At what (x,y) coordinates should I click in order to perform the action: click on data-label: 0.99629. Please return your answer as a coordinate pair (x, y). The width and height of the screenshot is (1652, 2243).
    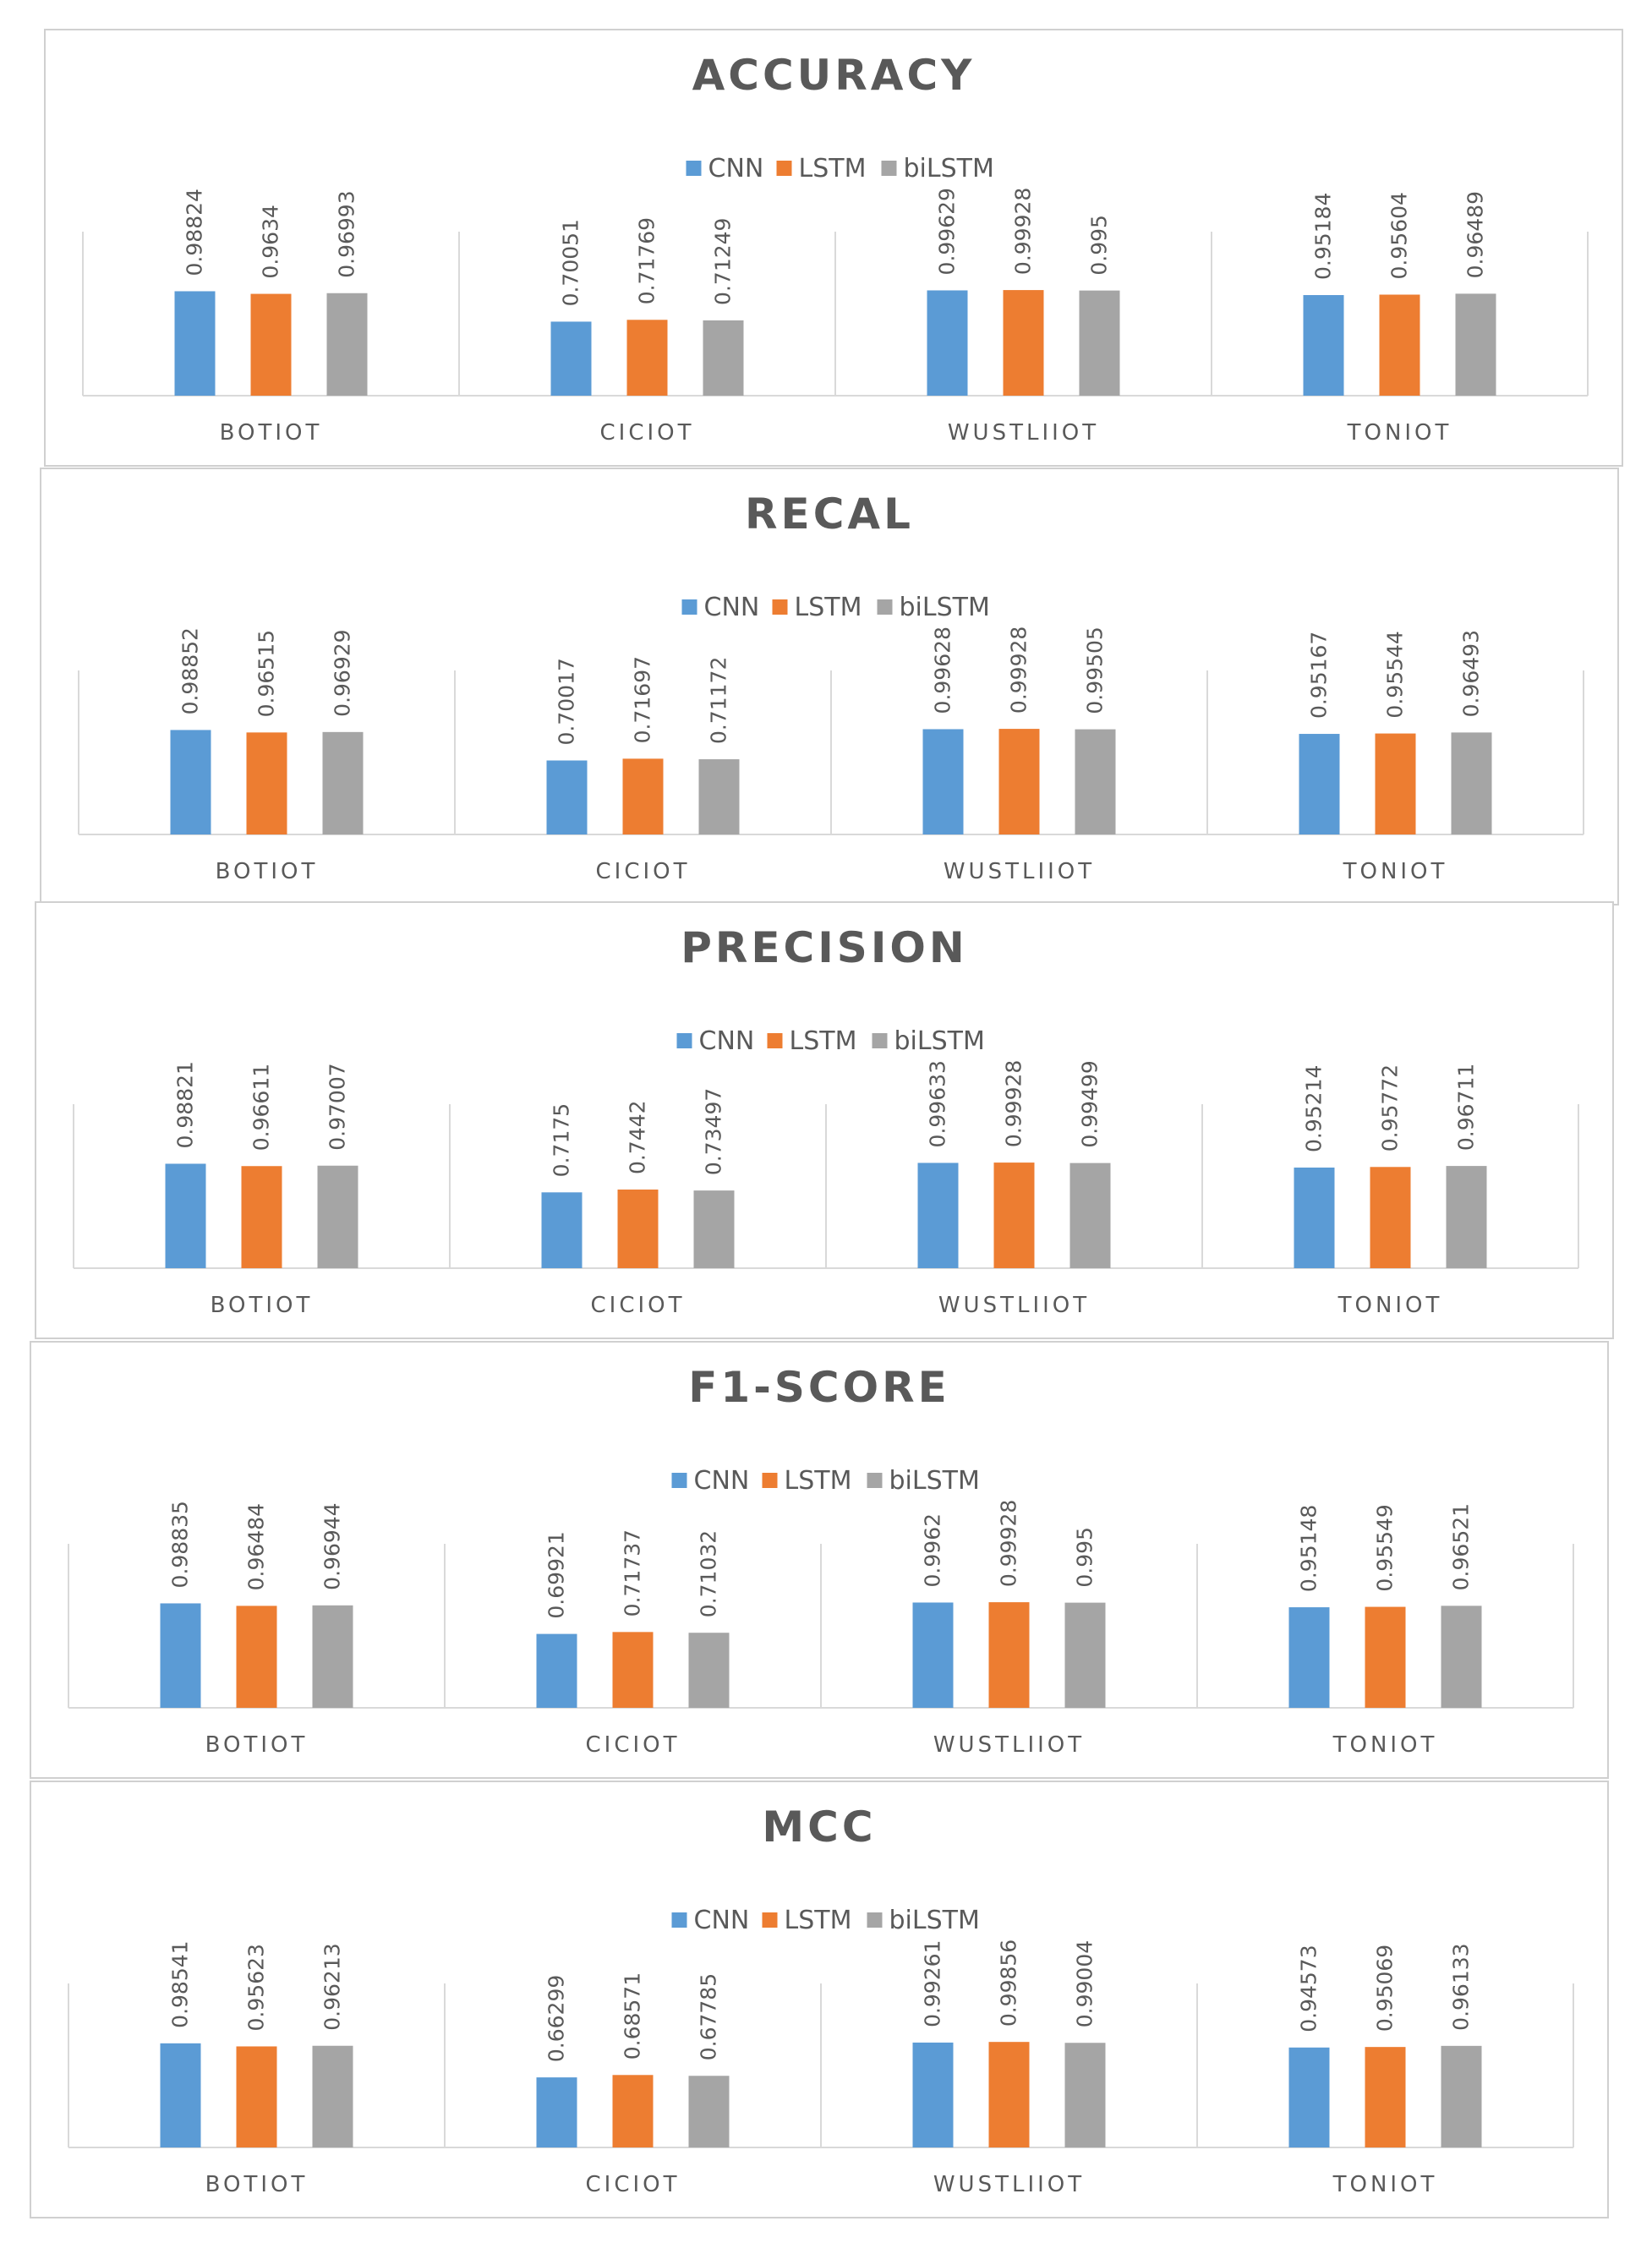
    Looking at the image, I should click on (947, 232).